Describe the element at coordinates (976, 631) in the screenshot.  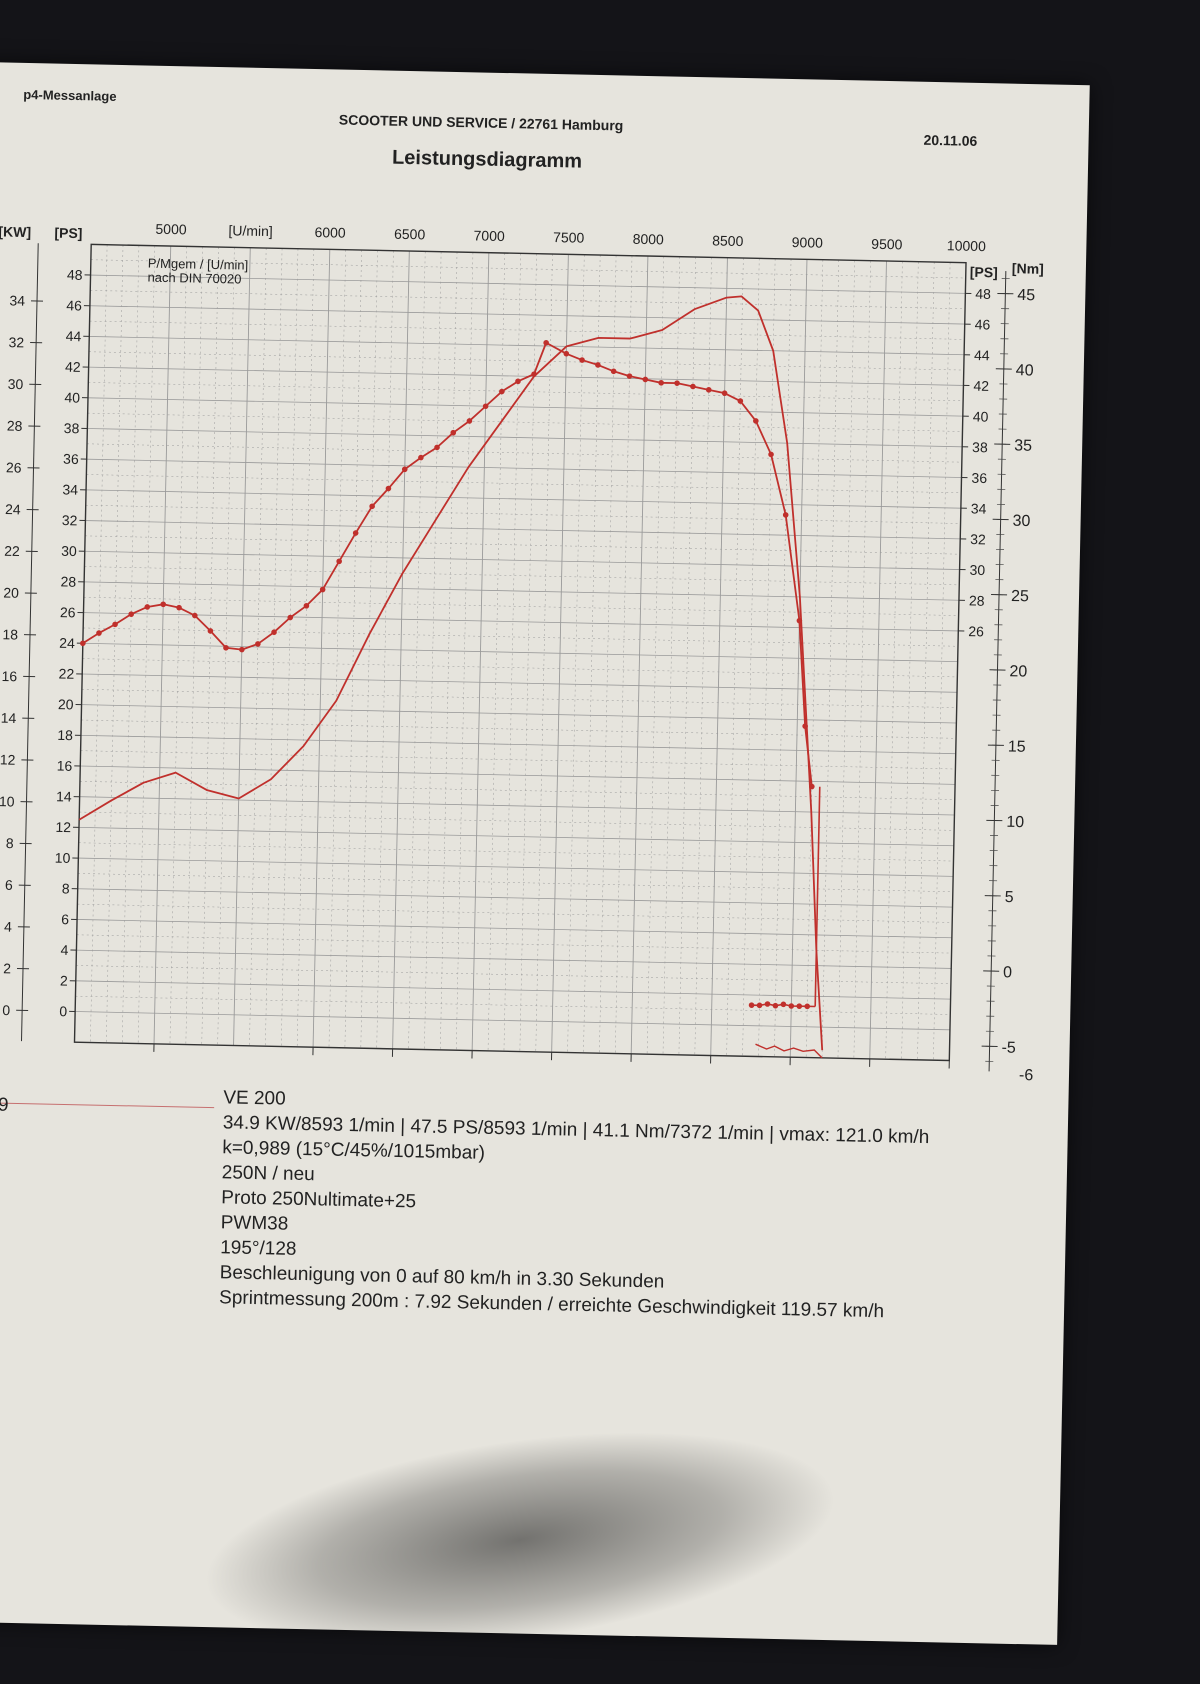
I see `ps-tick-label-right: 26` at that location.